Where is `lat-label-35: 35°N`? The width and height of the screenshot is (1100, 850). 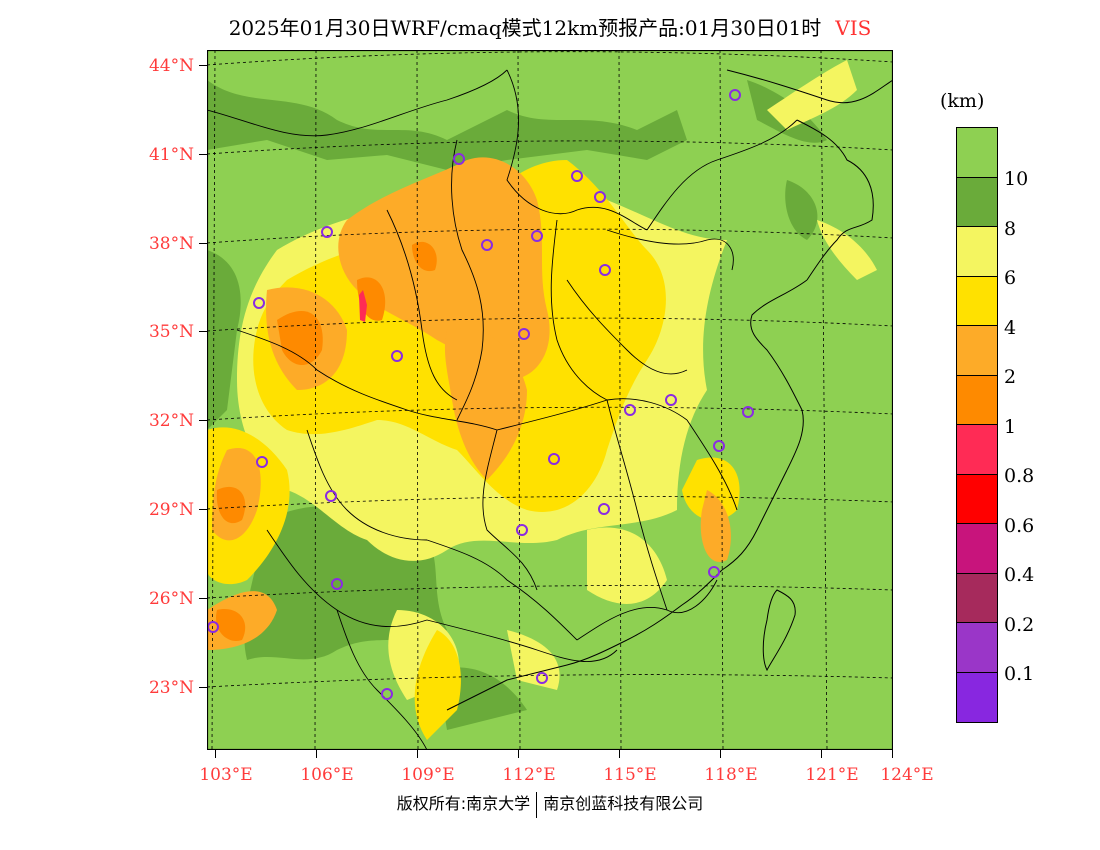
lat-label-35: 35°N is located at coordinates (171, 332).